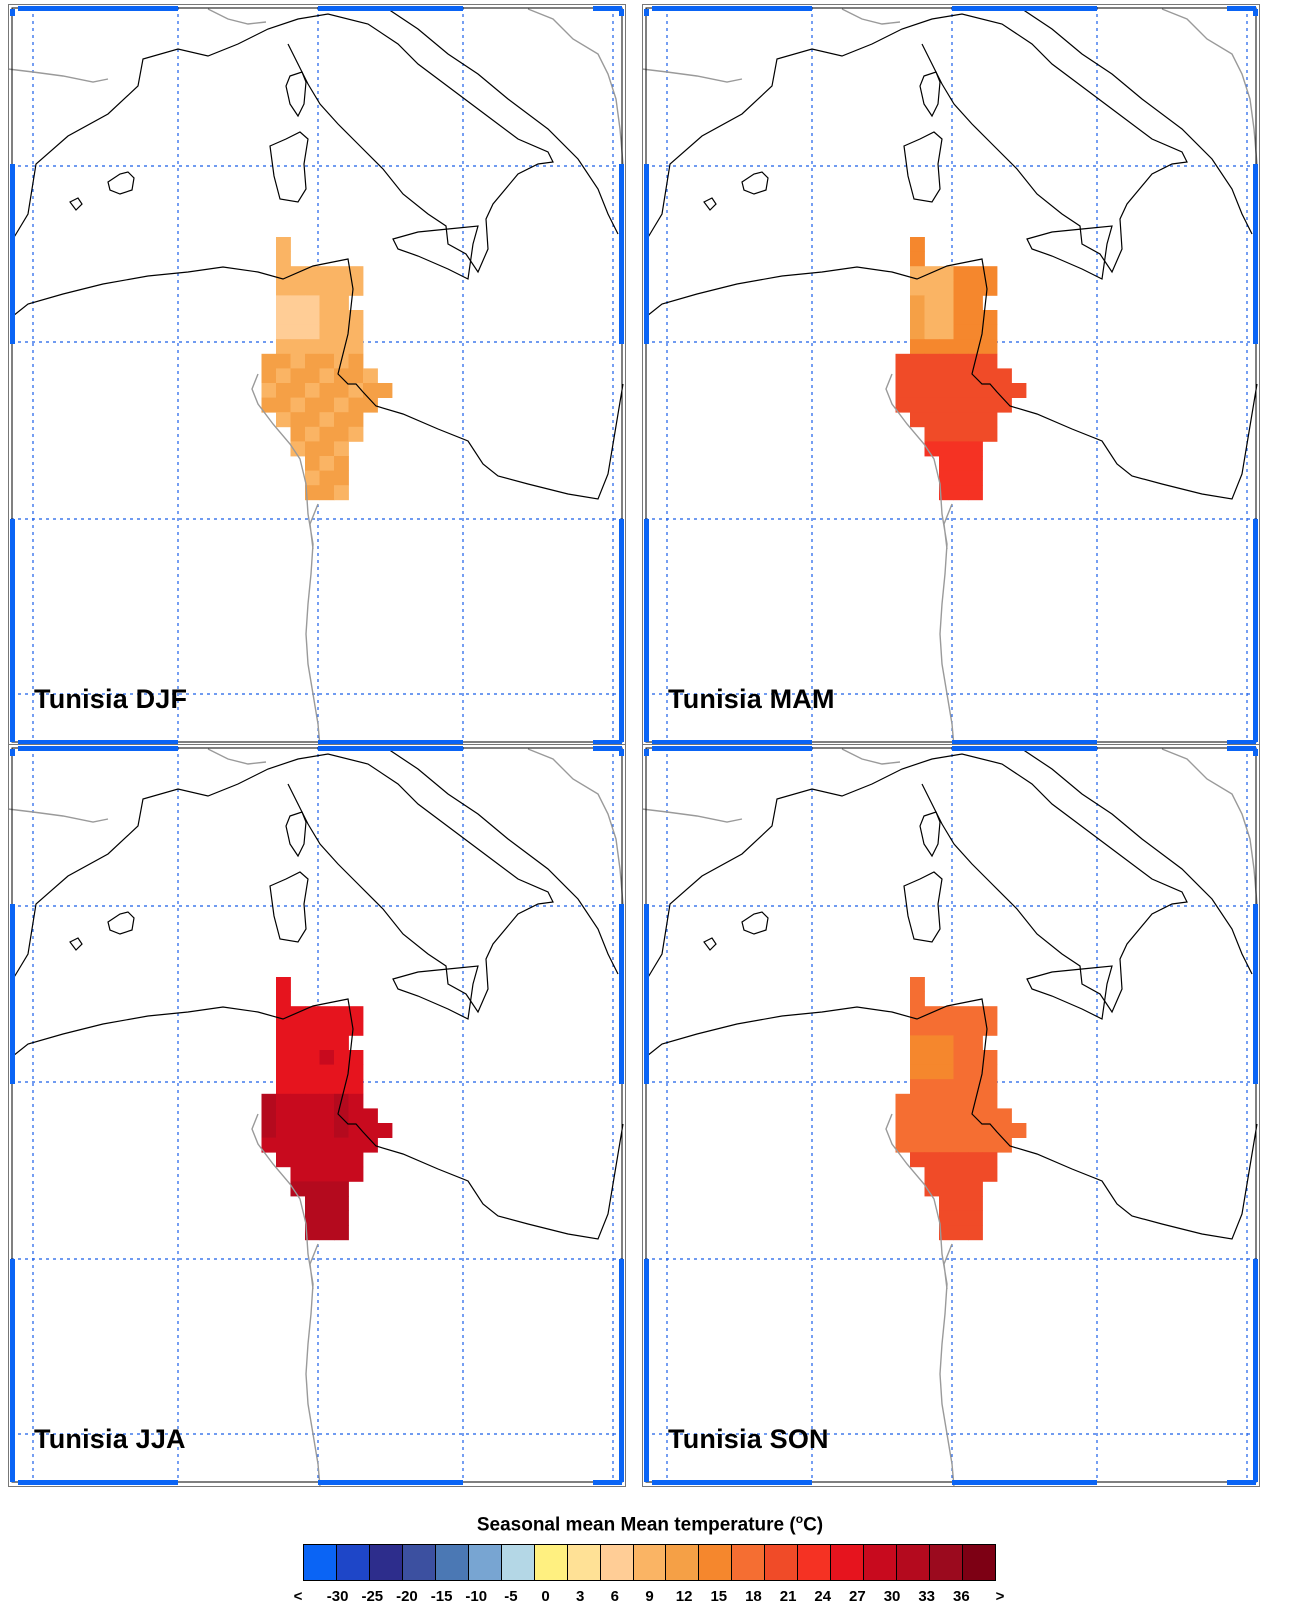  What do you see at coordinates (372, 1596) in the screenshot?
I see `legend-tick-label: -25` at bounding box center [372, 1596].